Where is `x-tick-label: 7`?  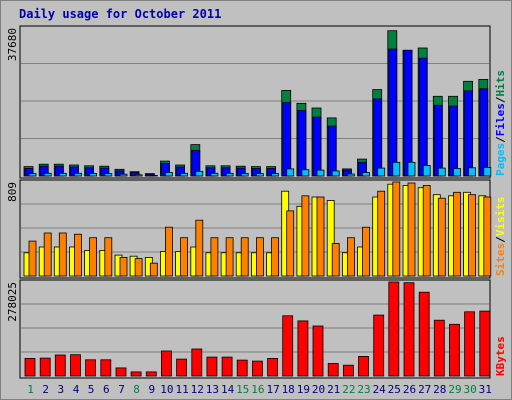 x-tick-label: 7 is located at coordinates (121, 389).